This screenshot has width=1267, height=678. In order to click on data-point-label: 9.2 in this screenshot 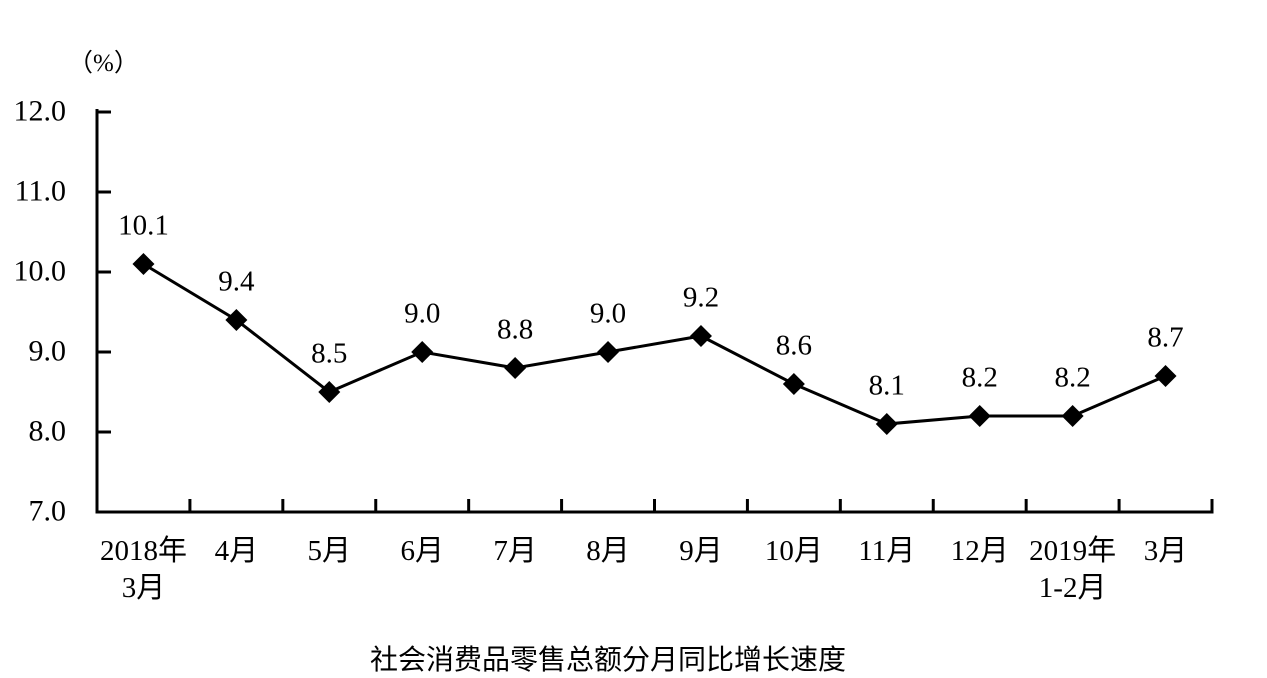, I will do `click(701, 297)`.